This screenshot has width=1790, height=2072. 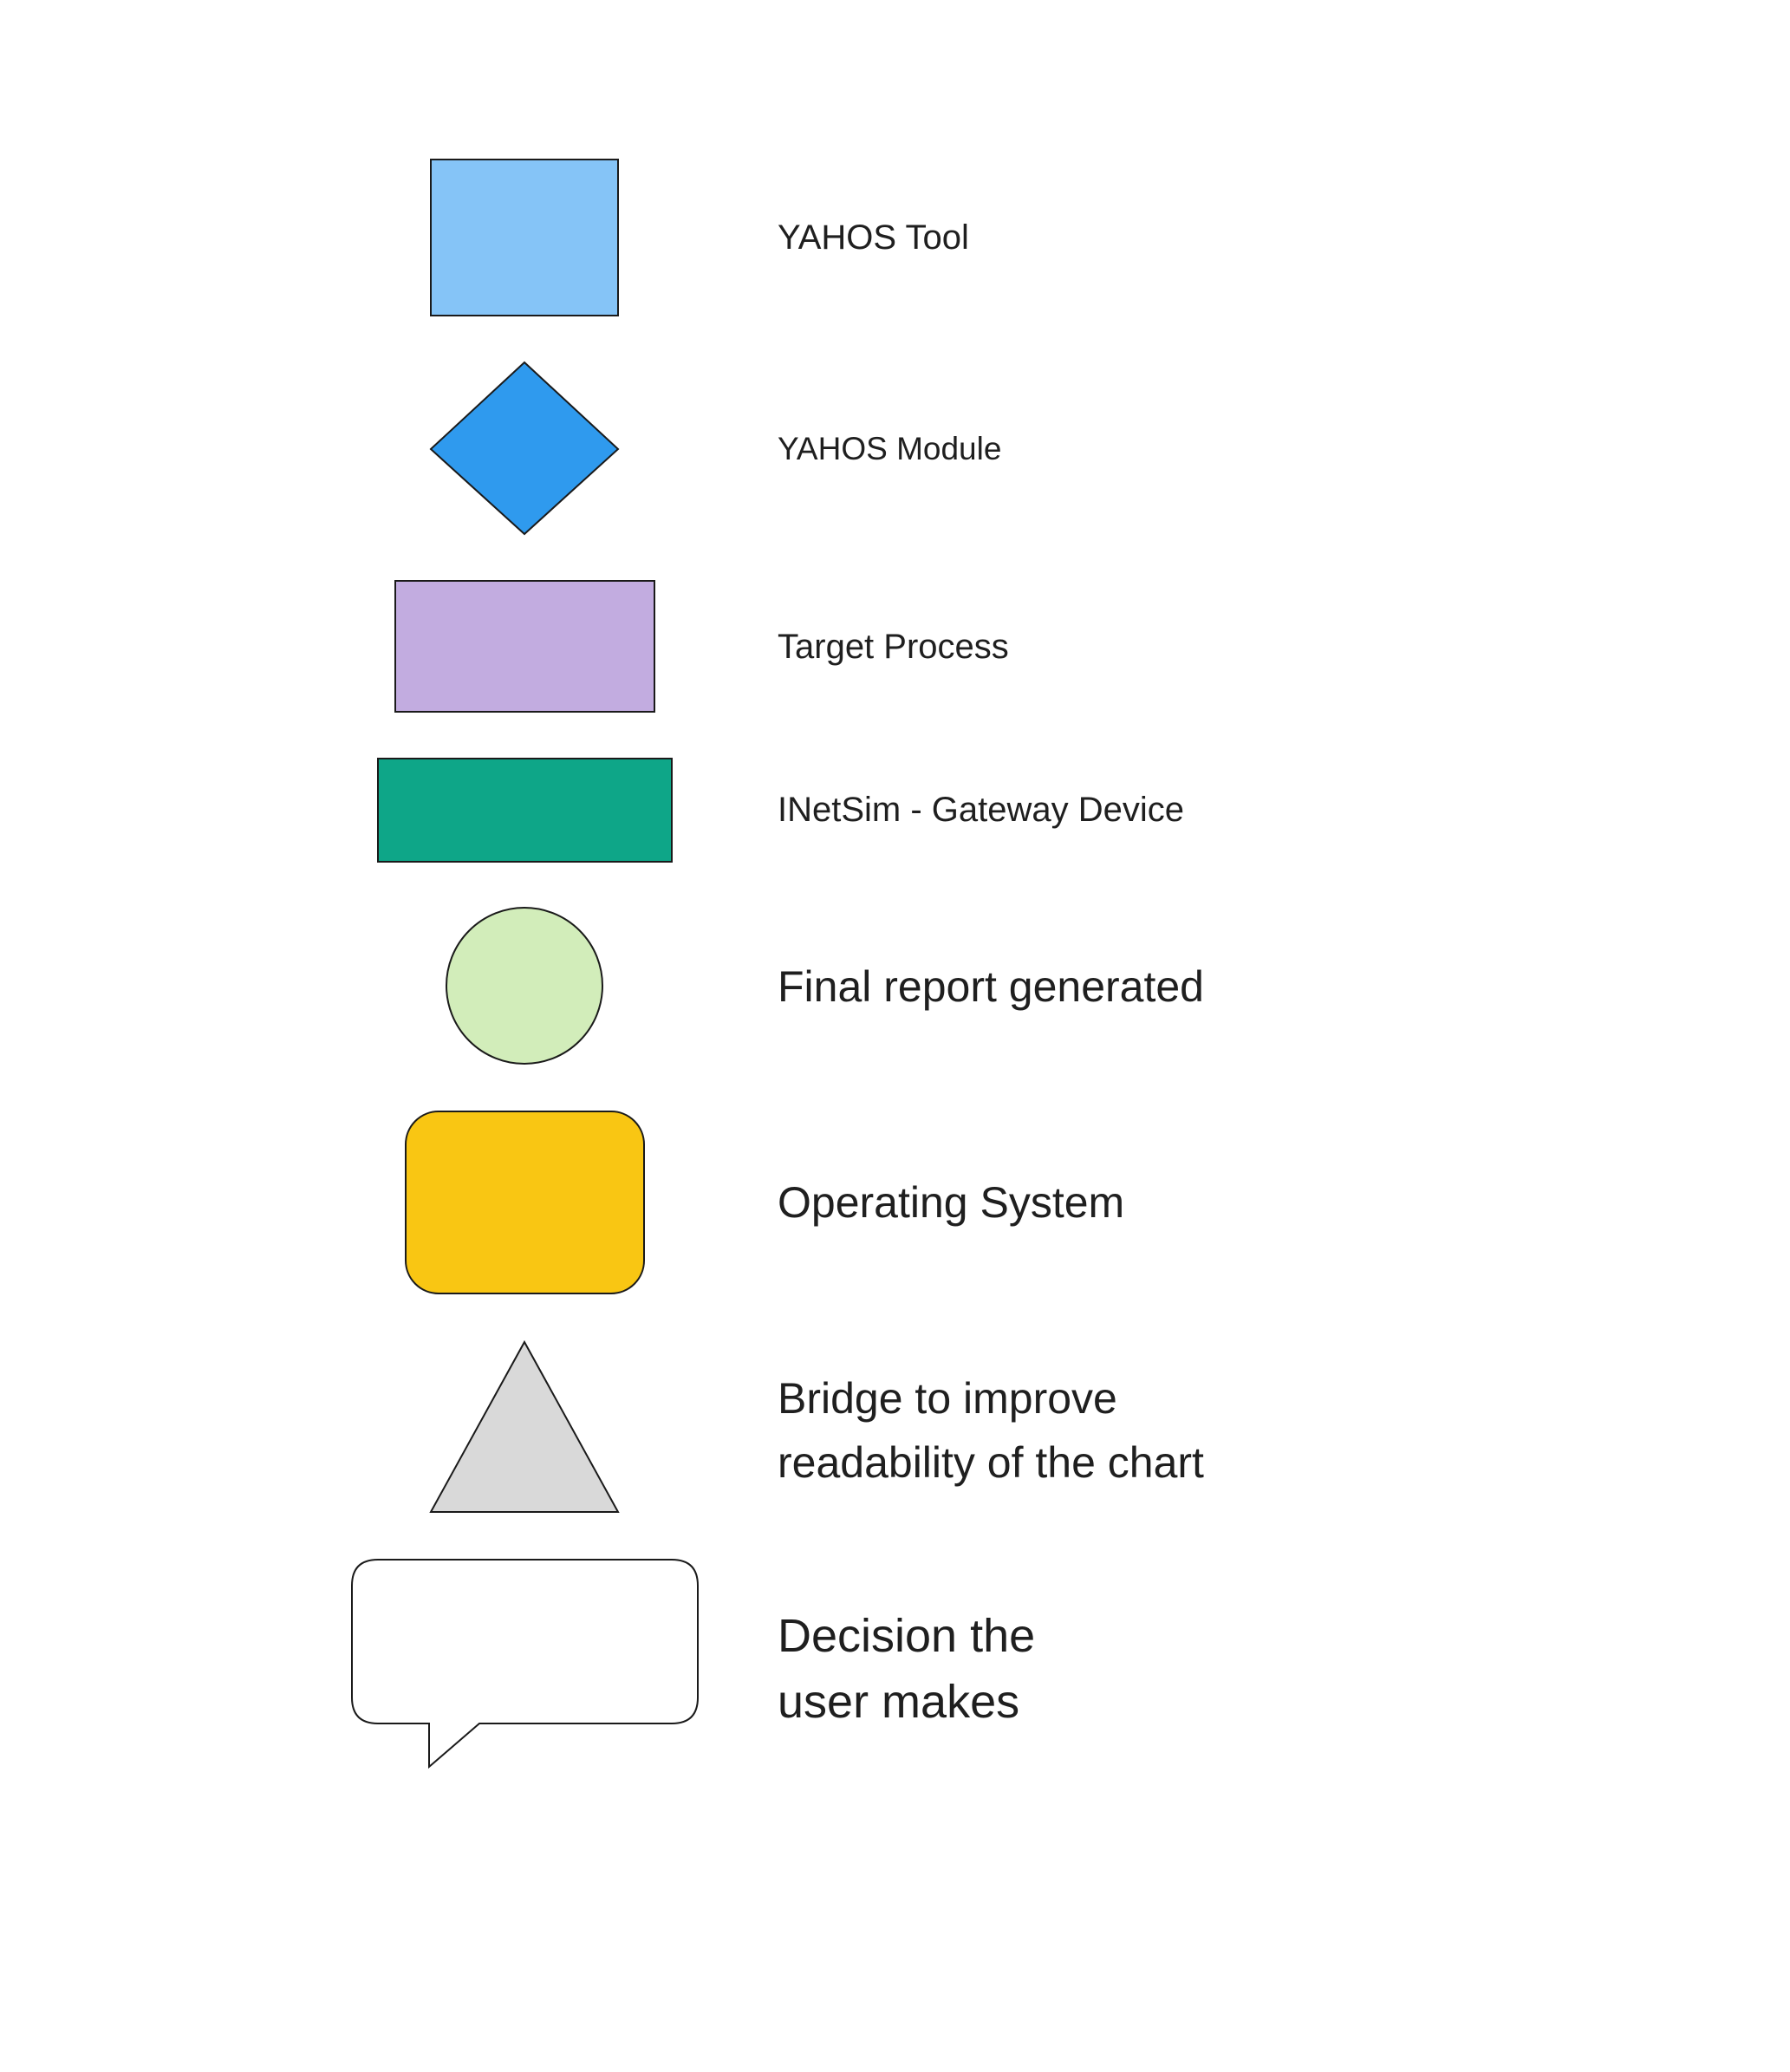 I want to click on target-process-label-line: Target Process, so click(x=894, y=647).